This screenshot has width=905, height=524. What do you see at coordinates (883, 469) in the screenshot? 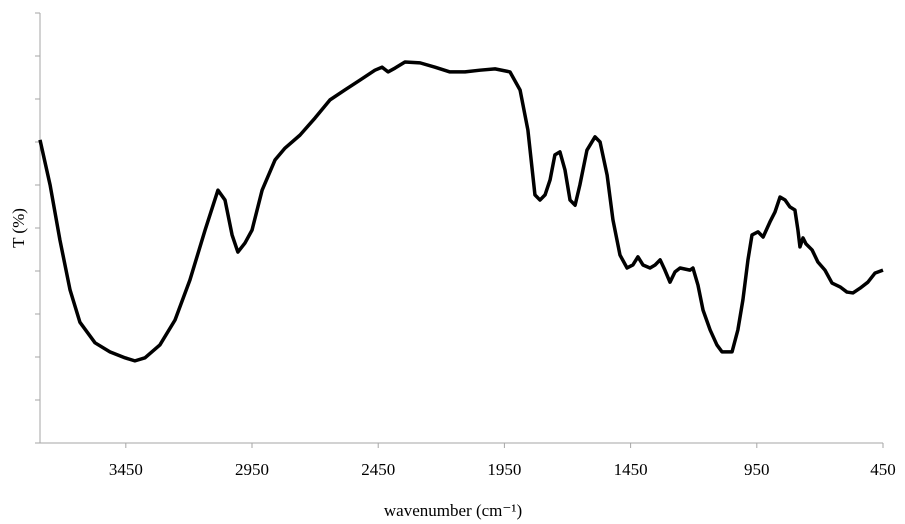
I see `x-tick-label: 450` at bounding box center [883, 469].